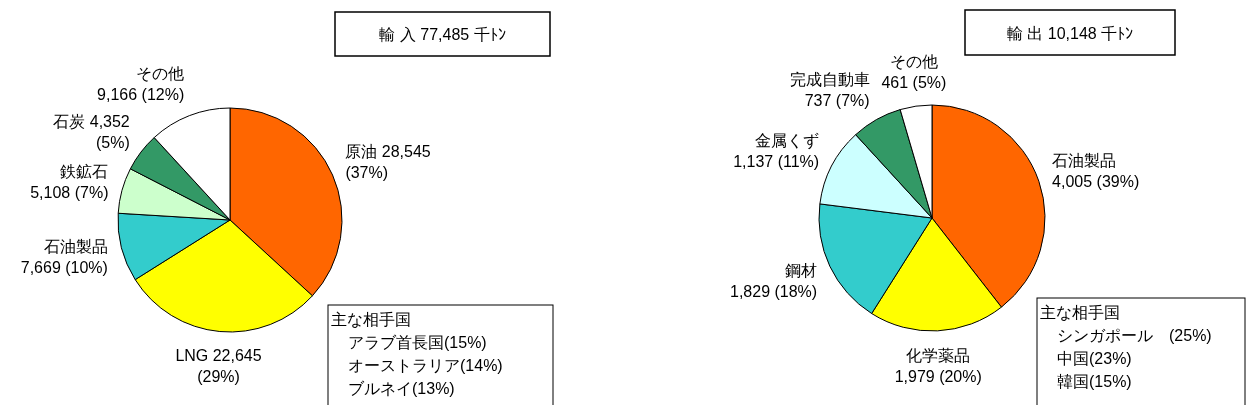 The height and width of the screenshot is (405, 1247). Describe the element at coordinates (1134, 335) in the screenshot. I see `annotation: シンガポール (25%)` at that location.